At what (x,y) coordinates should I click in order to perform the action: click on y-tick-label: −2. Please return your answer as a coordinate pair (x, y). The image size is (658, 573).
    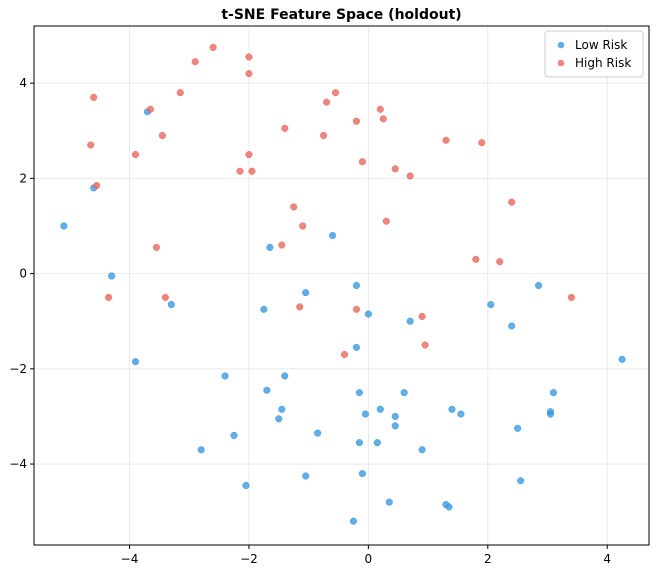
    Looking at the image, I should click on (18, 369).